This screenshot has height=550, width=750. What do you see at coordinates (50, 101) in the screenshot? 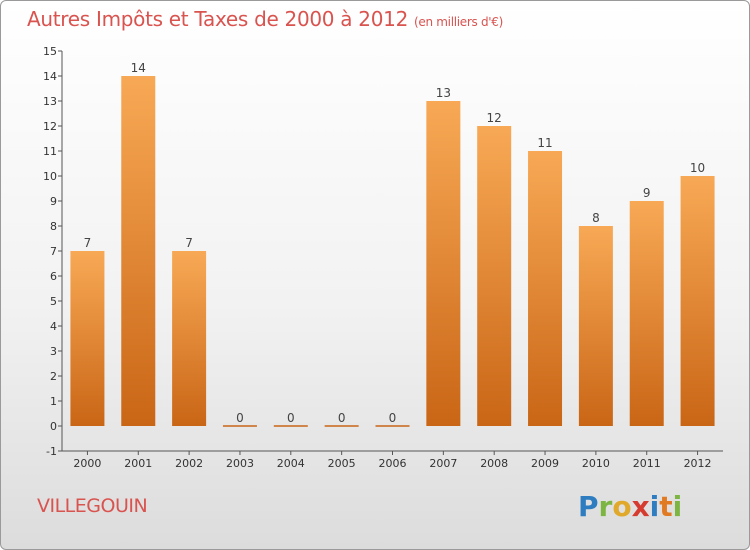
I see `y-tick-label: 13` at bounding box center [50, 101].